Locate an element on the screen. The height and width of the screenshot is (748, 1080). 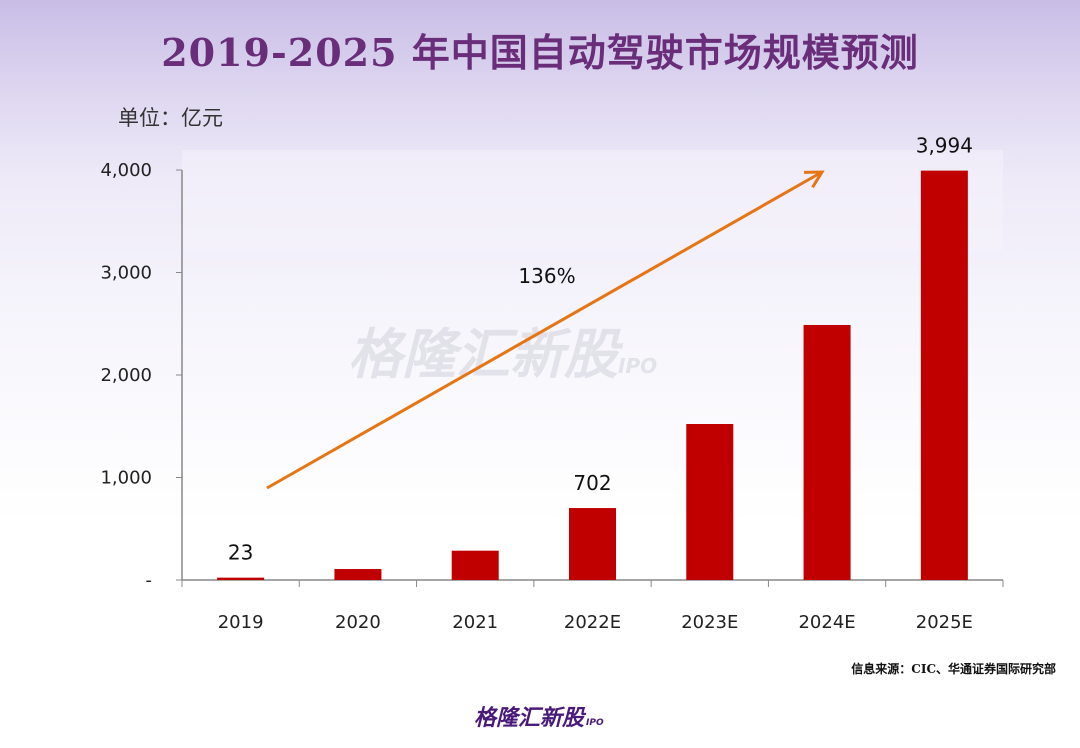
y-tick-label: 2,000 is located at coordinates (126, 375).